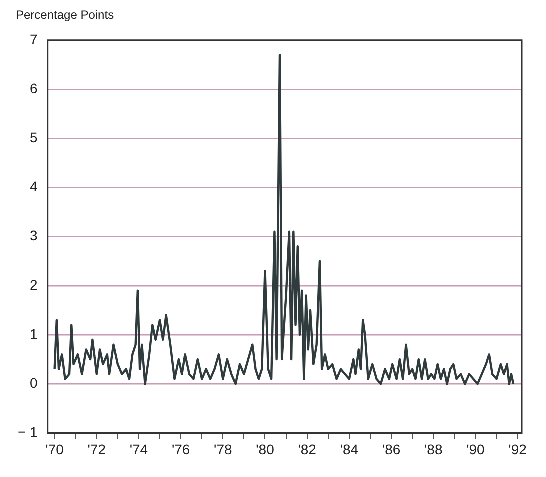 The height and width of the screenshot is (477, 546). I want to click on y-tick-label: 6, so click(34, 88).